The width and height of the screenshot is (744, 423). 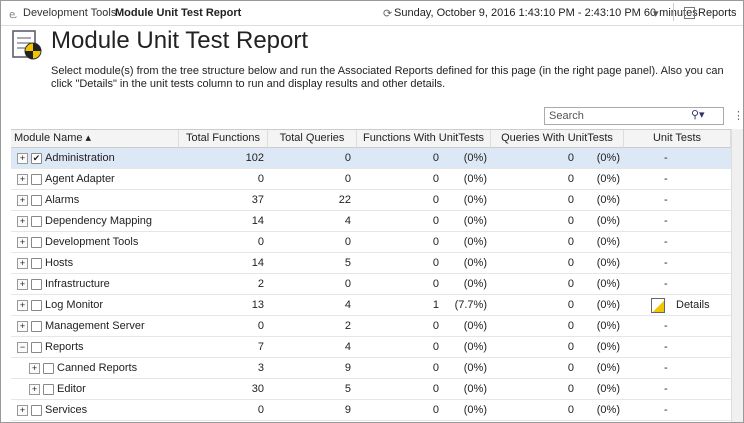 What do you see at coordinates (371, 242) in the screenshot?
I see `table-row: + Development Tools 0 0 0 (0%) 0 (0%) -` at bounding box center [371, 242].